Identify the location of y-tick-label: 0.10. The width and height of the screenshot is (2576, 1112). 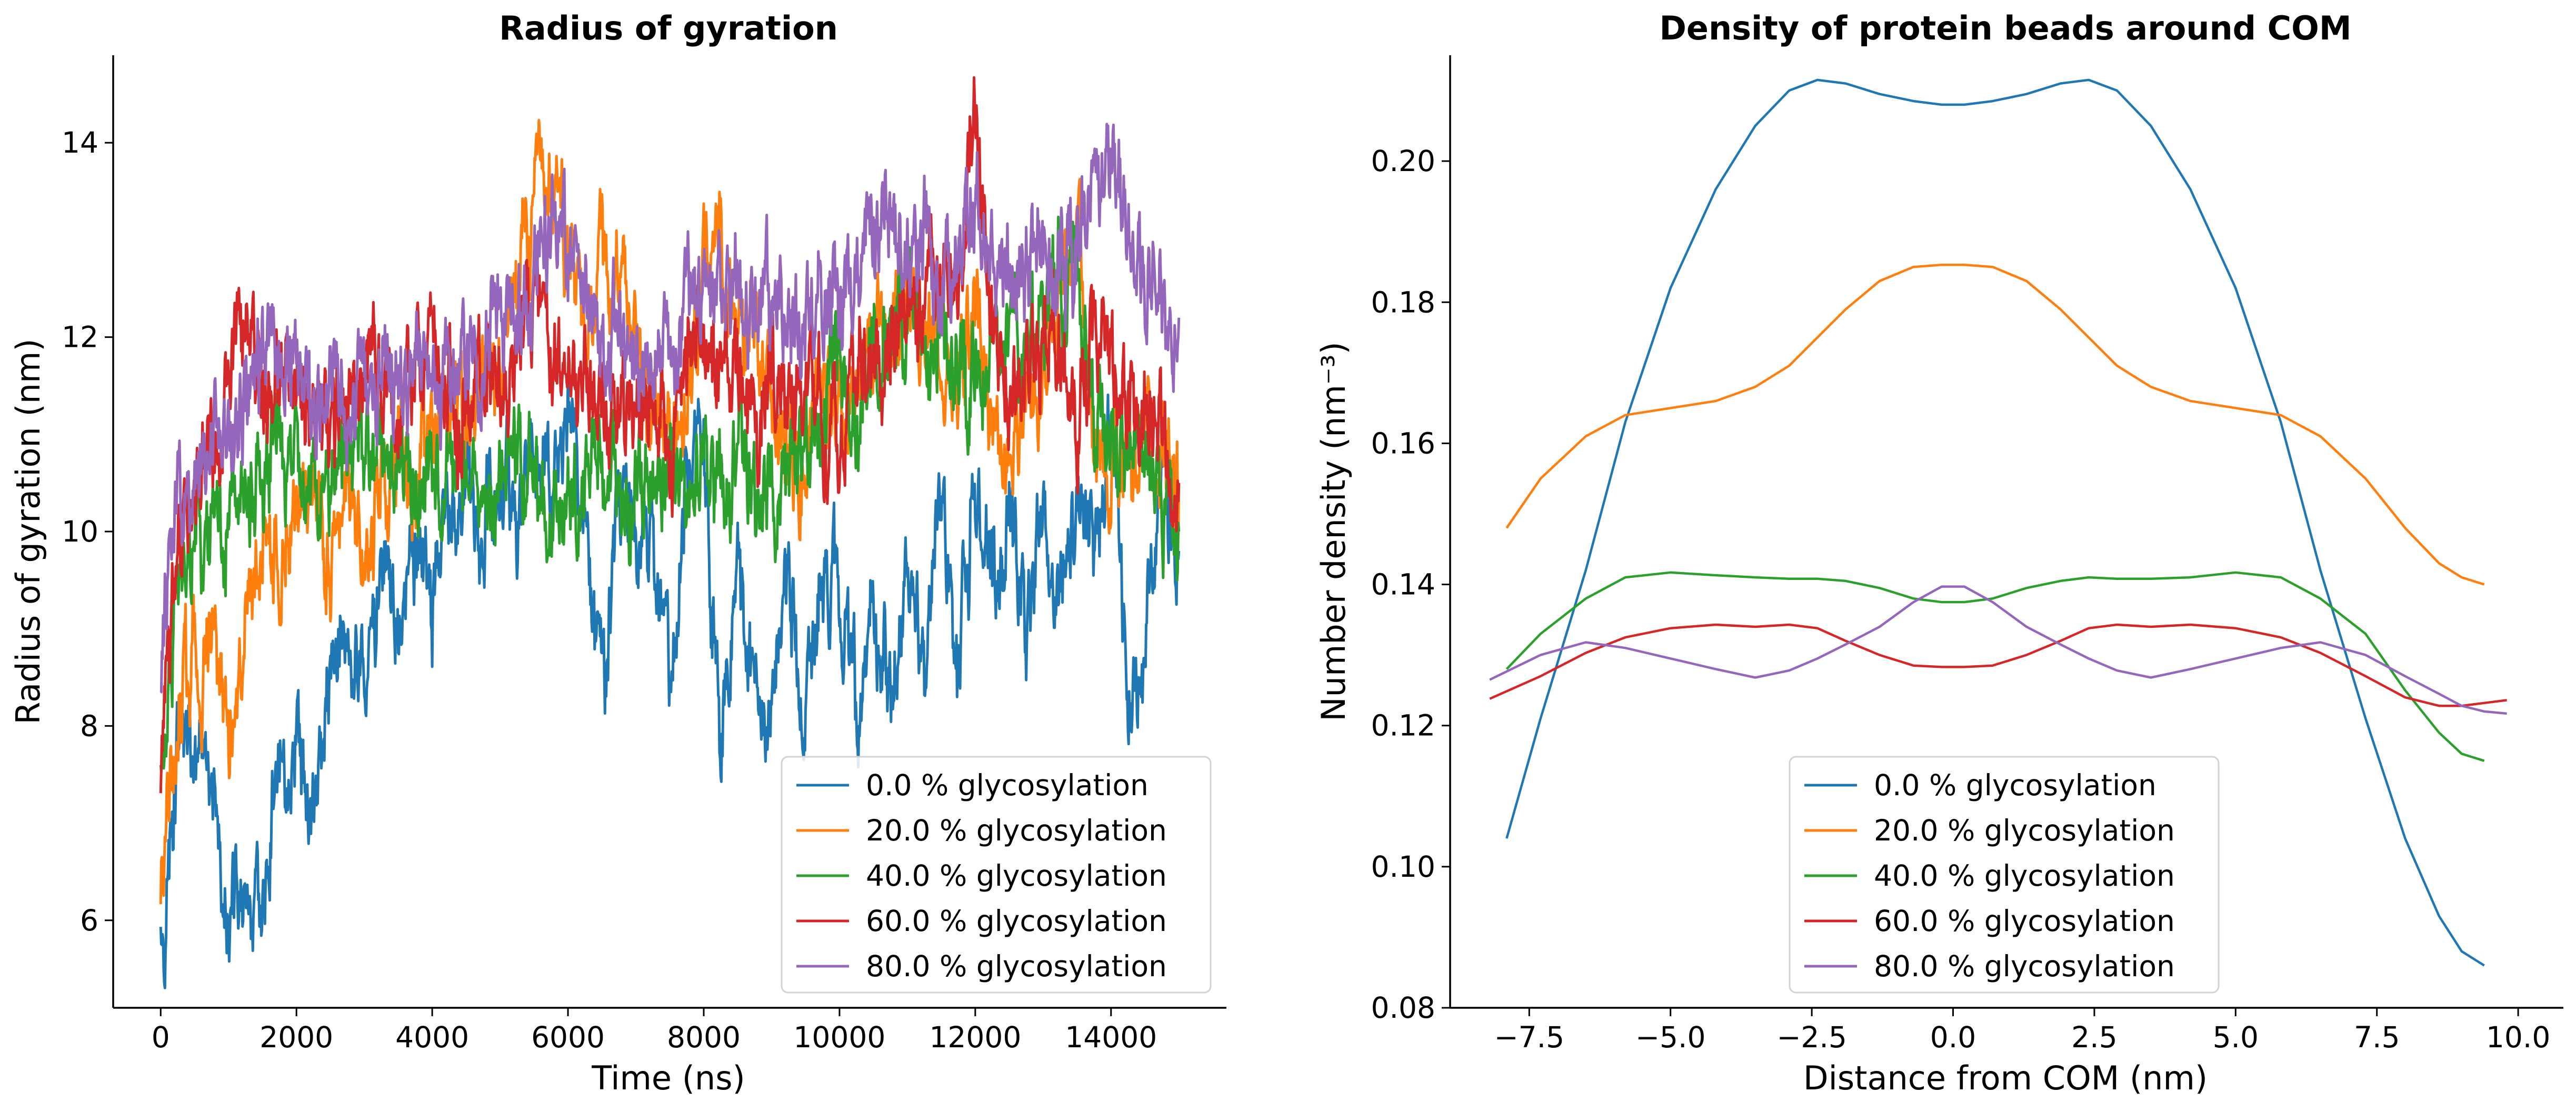
(1403, 867).